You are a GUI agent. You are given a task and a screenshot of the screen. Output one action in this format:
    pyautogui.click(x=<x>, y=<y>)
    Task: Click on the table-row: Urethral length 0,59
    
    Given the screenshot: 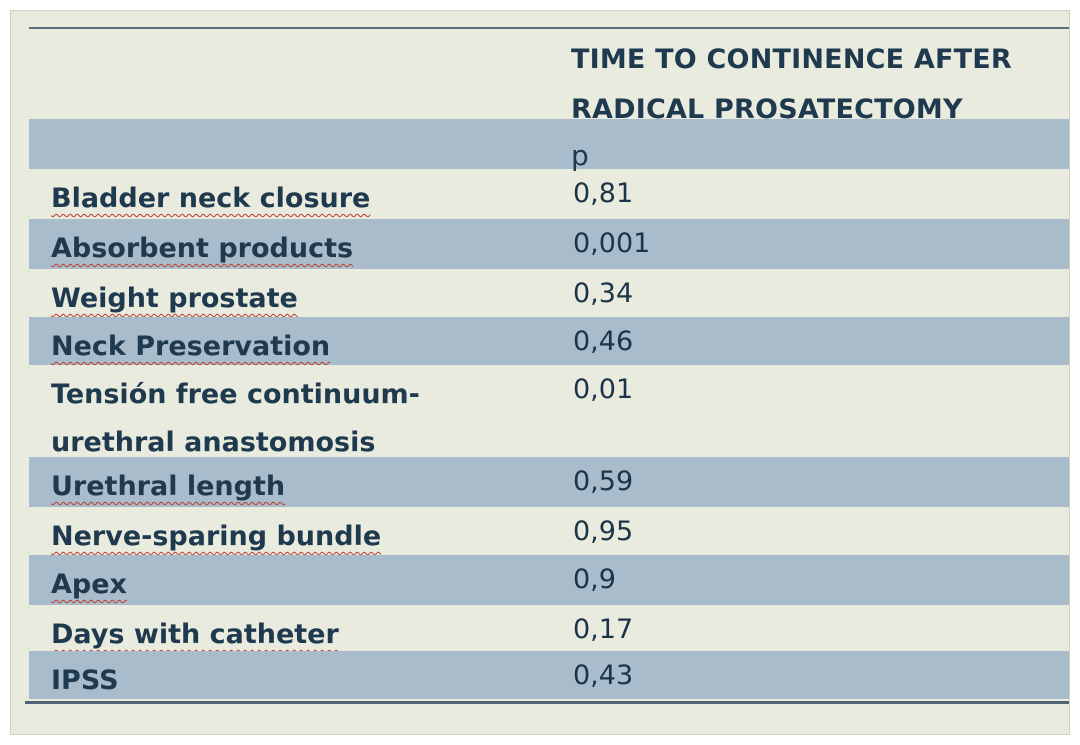 What is the action you would take?
    pyautogui.click(x=549, y=482)
    